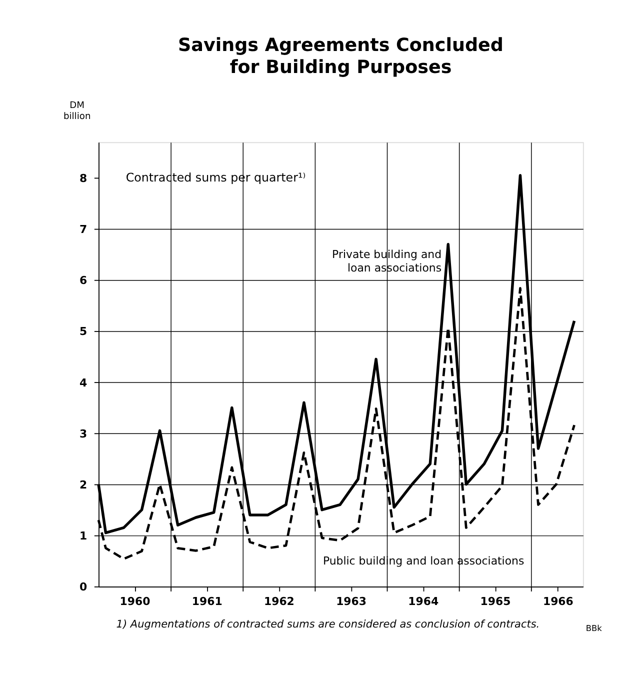  What do you see at coordinates (84, 587) in the screenshot?
I see `y-tick-label: 0` at bounding box center [84, 587].